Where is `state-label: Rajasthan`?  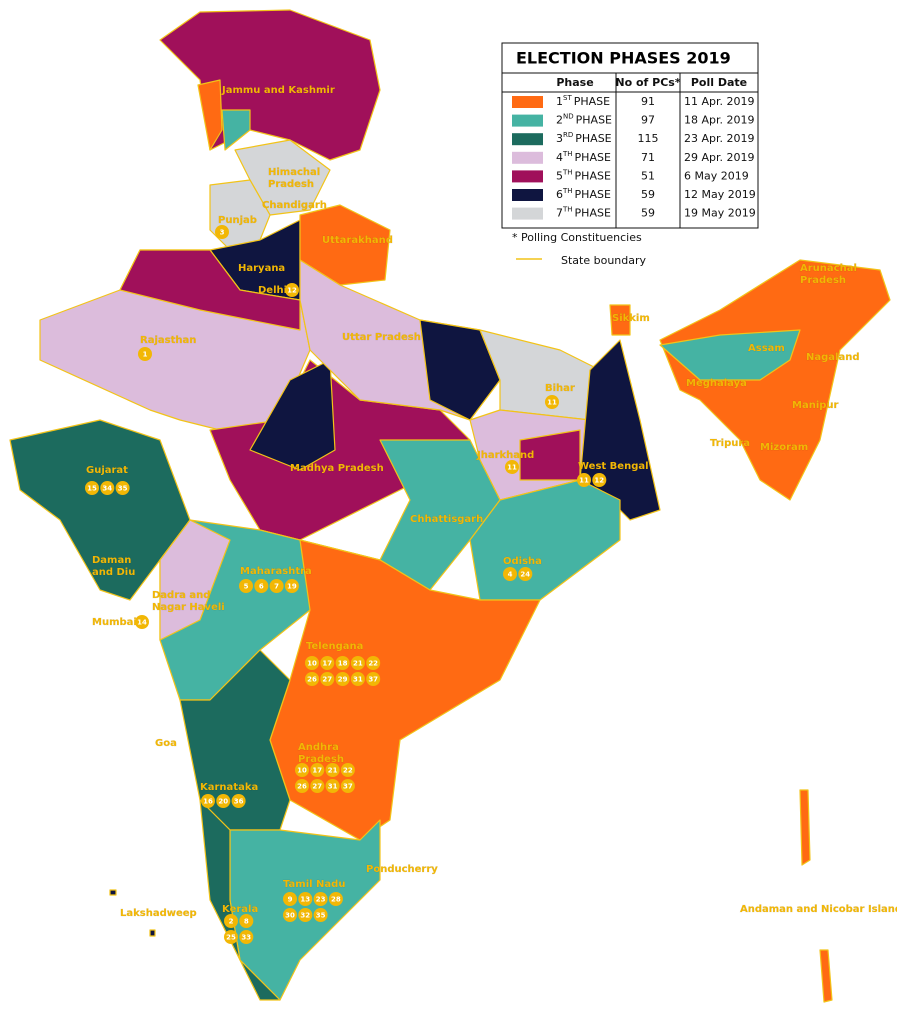
state-label: Rajasthan is located at coordinates (168, 340).